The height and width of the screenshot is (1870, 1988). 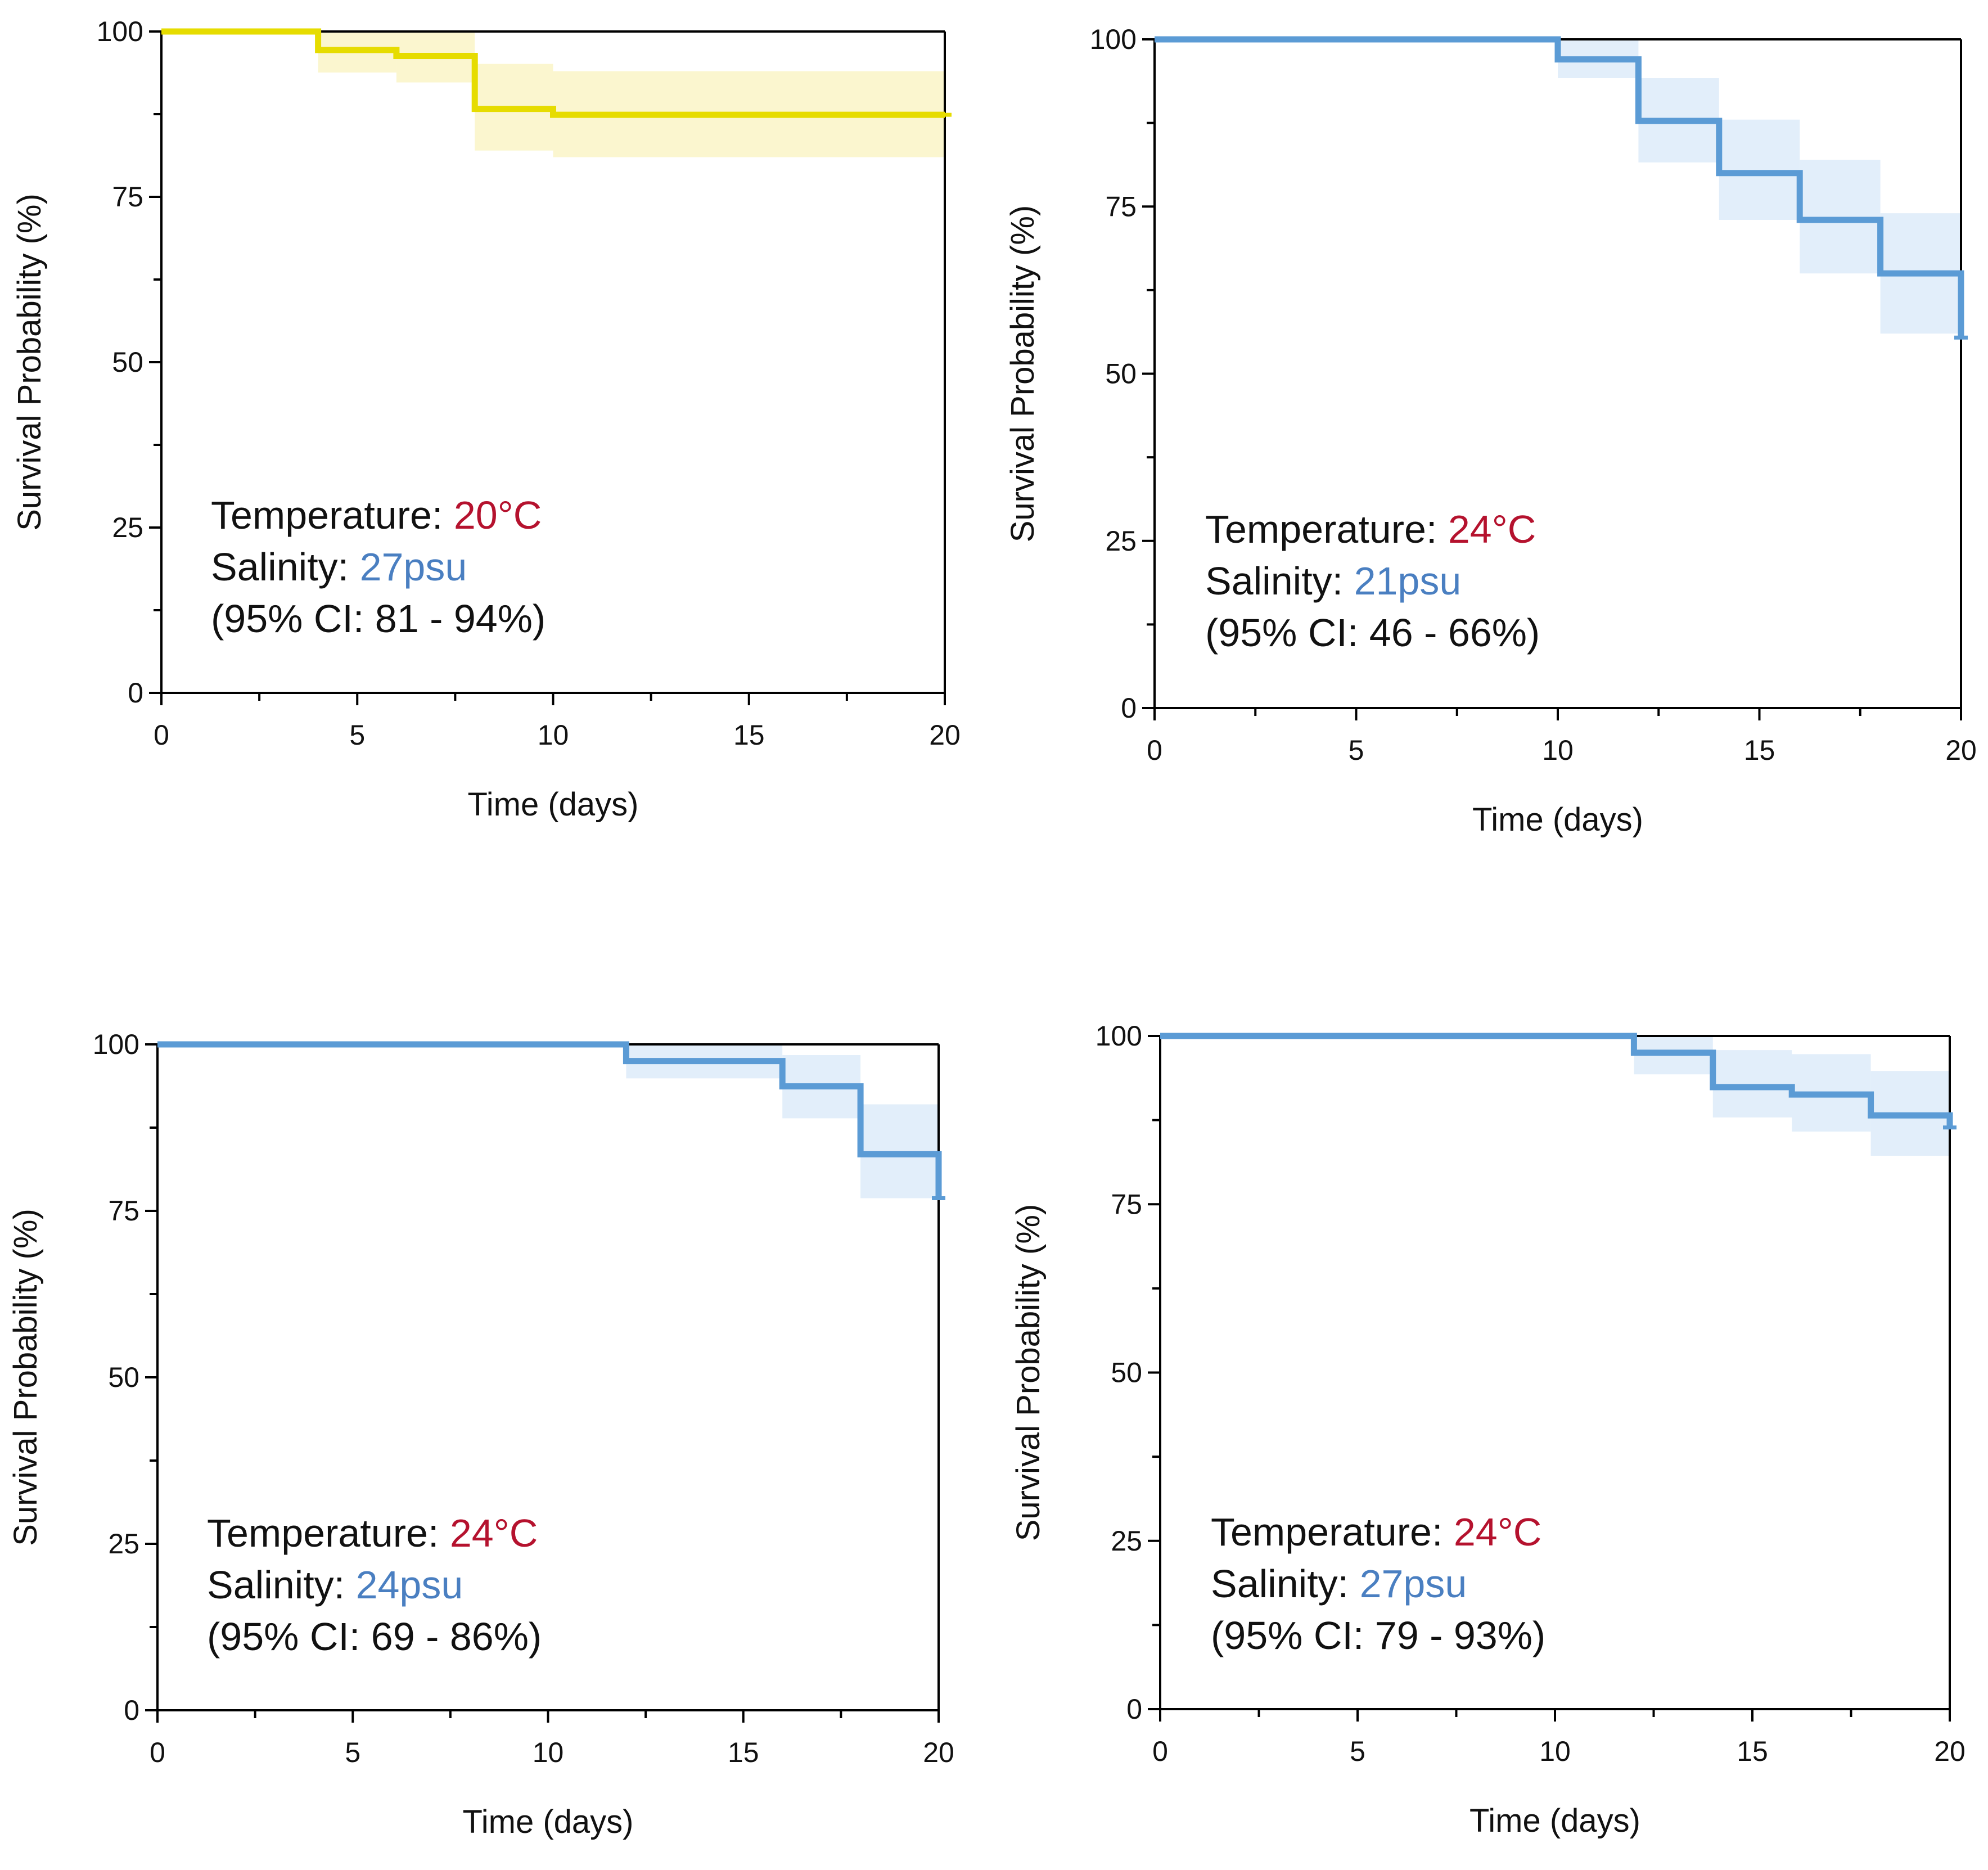 What do you see at coordinates (374, 1637) in the screenshot?
I see `ci-annotation: (95% CI: 69 - 86%)` at bounding box center [374, 1637].